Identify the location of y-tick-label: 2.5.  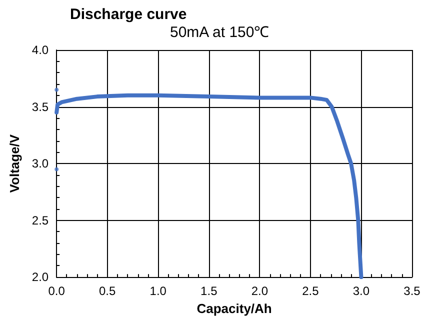
(40, 220).